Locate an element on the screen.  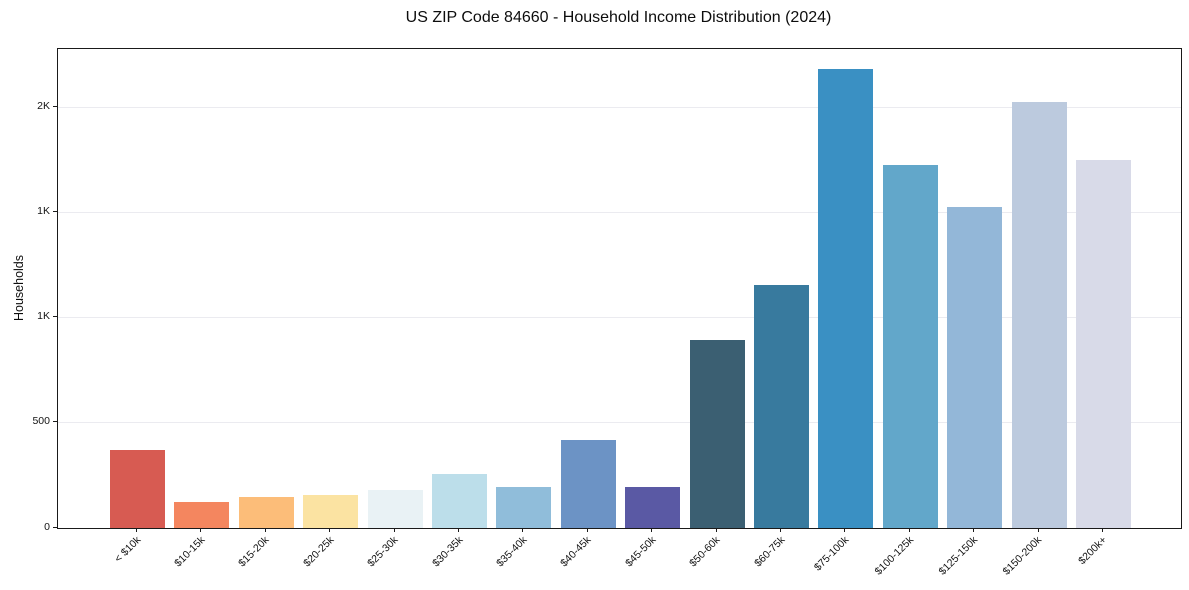
x-tick-label: $75-100k is located at coordinates (831, 554).